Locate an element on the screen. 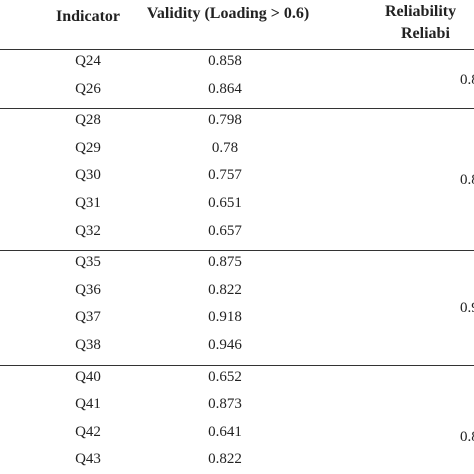  header-reliability: Reliability is located at coordinates (421, 11).